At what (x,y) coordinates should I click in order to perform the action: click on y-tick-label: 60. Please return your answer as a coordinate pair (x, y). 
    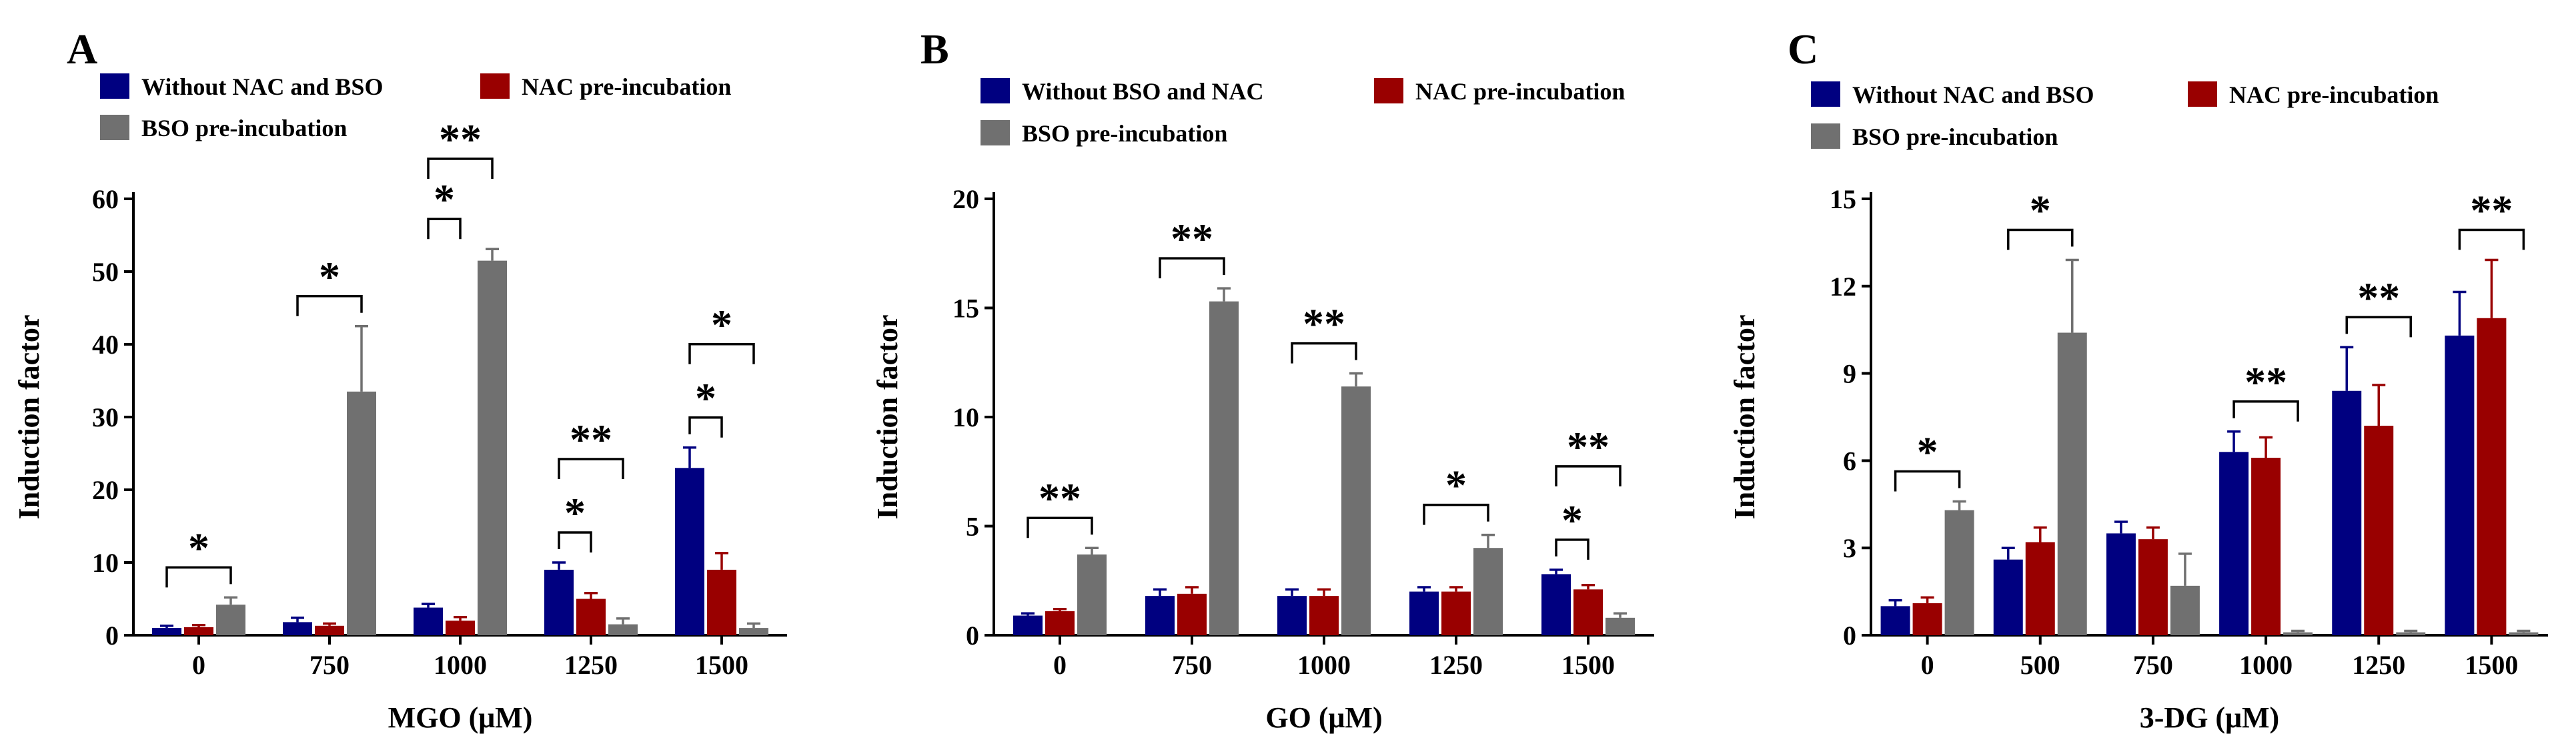
    Looking at the image, I should click on (106, 199).